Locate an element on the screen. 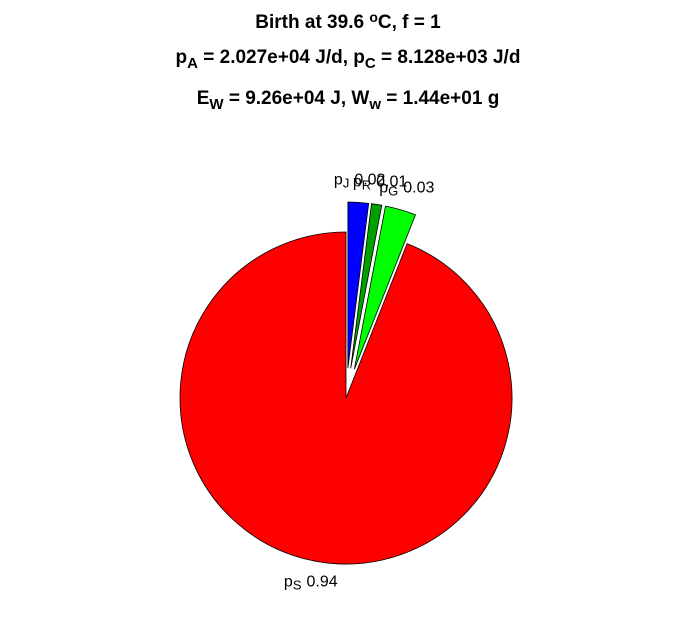 This screenshot has height=618, width=696. title-text: C, f = 1 is located at coordinates (409, 22).